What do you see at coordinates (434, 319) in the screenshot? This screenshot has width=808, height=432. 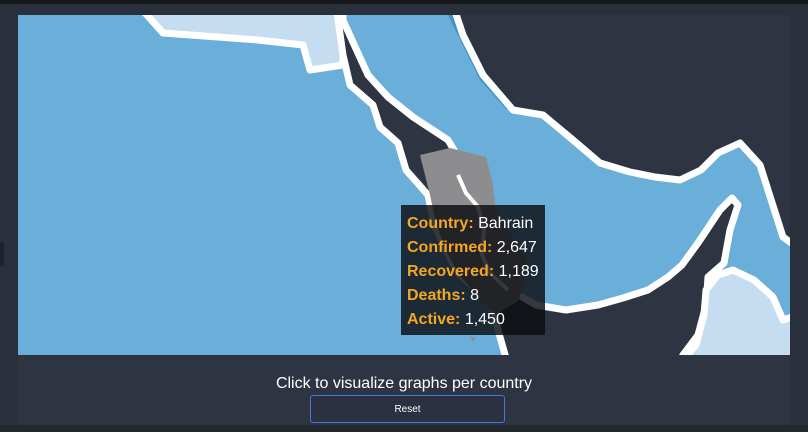 I see `tooltip-key: Active:` at bounding box center [434, 319].